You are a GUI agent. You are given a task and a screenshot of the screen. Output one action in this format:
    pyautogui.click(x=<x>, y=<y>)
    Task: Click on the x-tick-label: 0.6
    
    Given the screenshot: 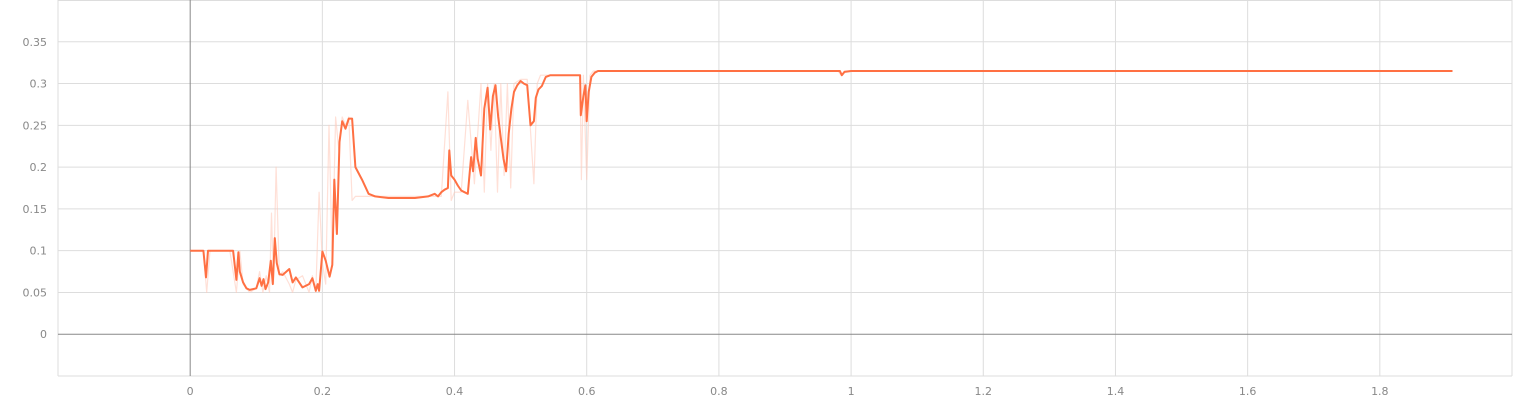 What is the action you would take?
    pyautogui.click(x=587, y=391)
    